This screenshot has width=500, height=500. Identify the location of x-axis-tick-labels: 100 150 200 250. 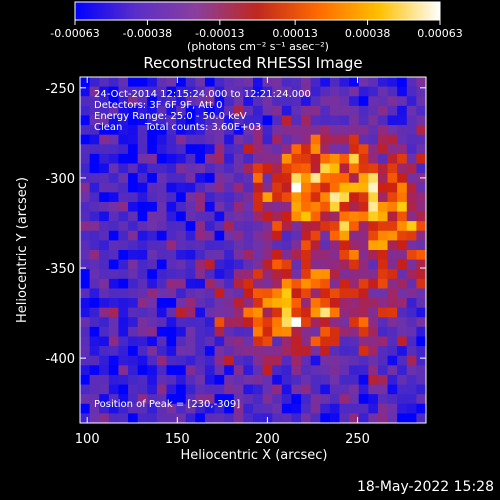
(222, 439).